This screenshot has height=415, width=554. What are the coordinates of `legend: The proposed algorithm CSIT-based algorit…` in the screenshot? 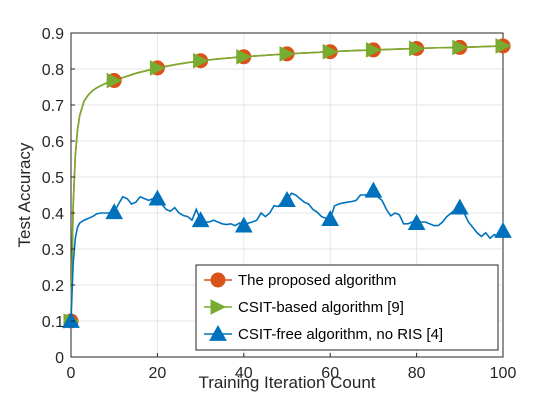 It's located at (347, 307).